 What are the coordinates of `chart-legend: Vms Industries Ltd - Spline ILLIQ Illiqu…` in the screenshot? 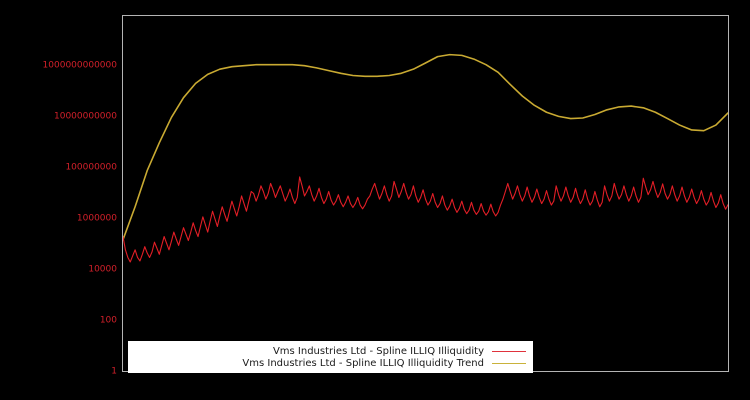 It's located at (330, 357).